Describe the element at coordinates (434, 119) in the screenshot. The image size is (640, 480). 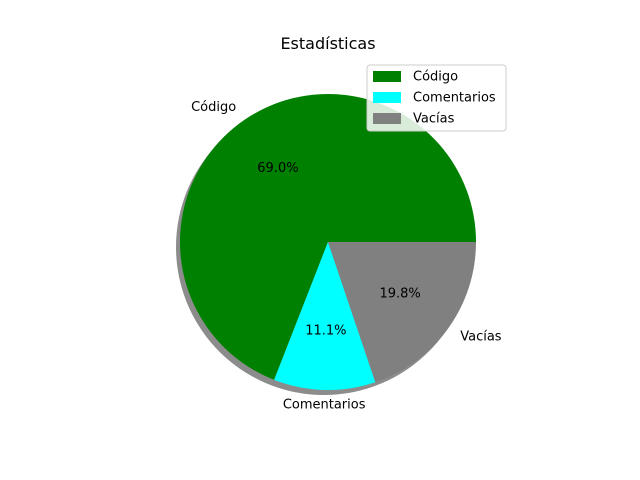
I see `legend-entry-2: Vacías` at that location.